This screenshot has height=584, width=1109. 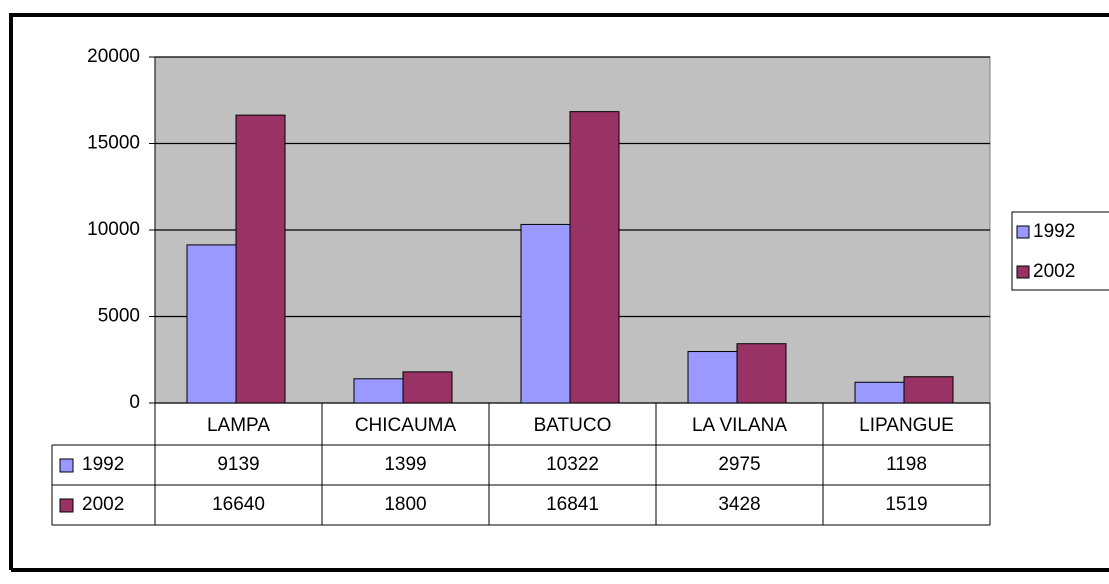 What do you see at coordinates (739, 464) in the screenshot?
I see `table-value: 2975` at bounding box center [739, 464].